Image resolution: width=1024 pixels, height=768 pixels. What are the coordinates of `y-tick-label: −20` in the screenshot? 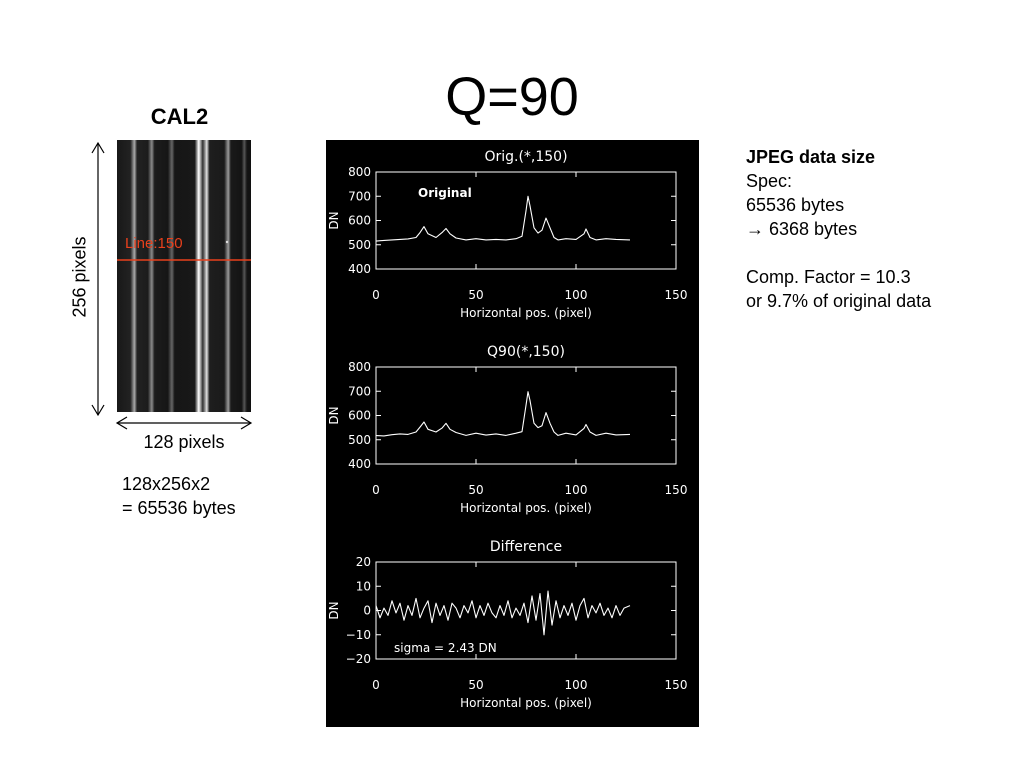 It's located at (358, 659).